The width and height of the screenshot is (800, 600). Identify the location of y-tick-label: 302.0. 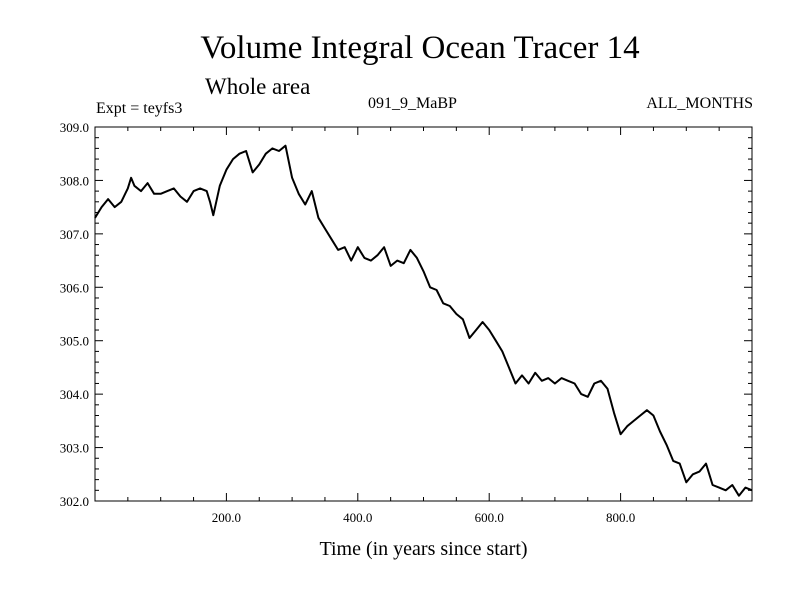
(74, 501).